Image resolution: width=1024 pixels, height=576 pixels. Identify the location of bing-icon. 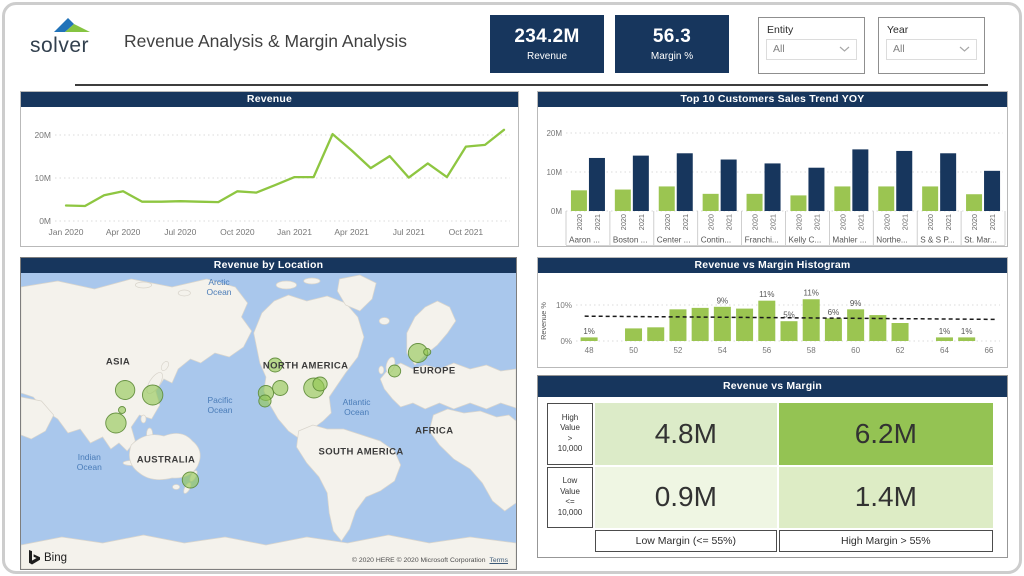
(34, 557).